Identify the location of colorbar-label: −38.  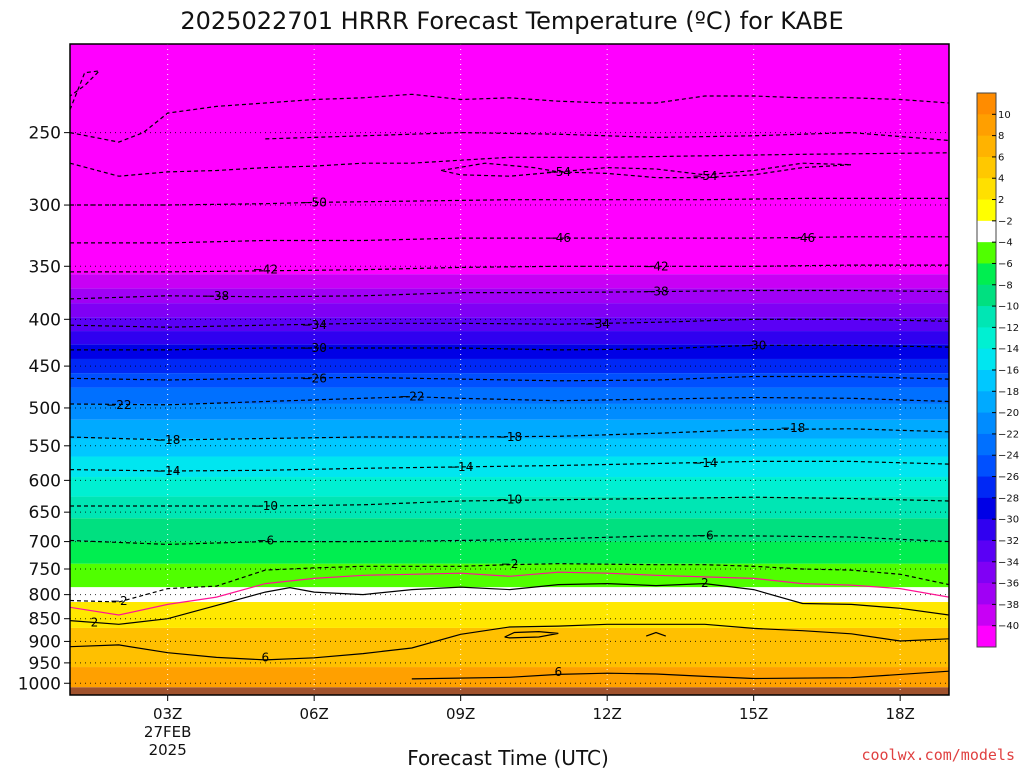
(1008, 605).